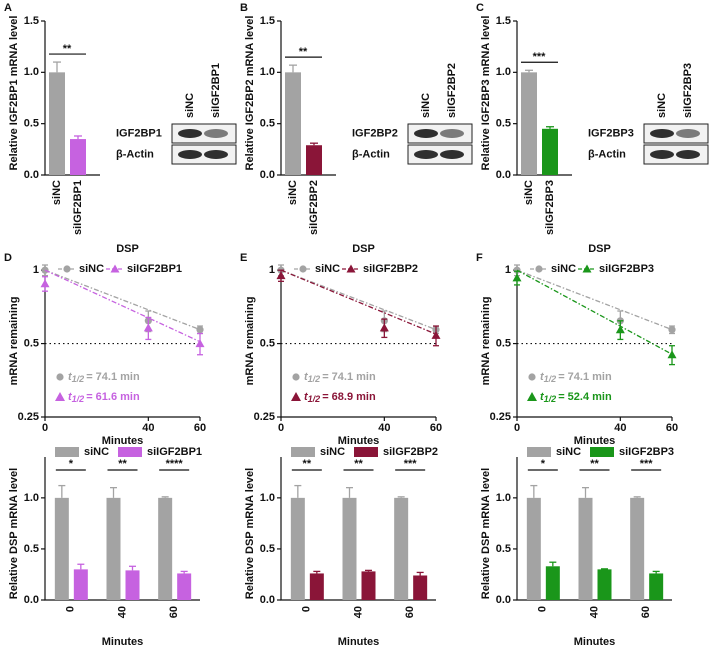 The image size is (709, 664). What do you see at coordinates (611, 133) in the screenshot?
I see `blot-protein-label: IGF2BP3` at bounding box center [611, 133].